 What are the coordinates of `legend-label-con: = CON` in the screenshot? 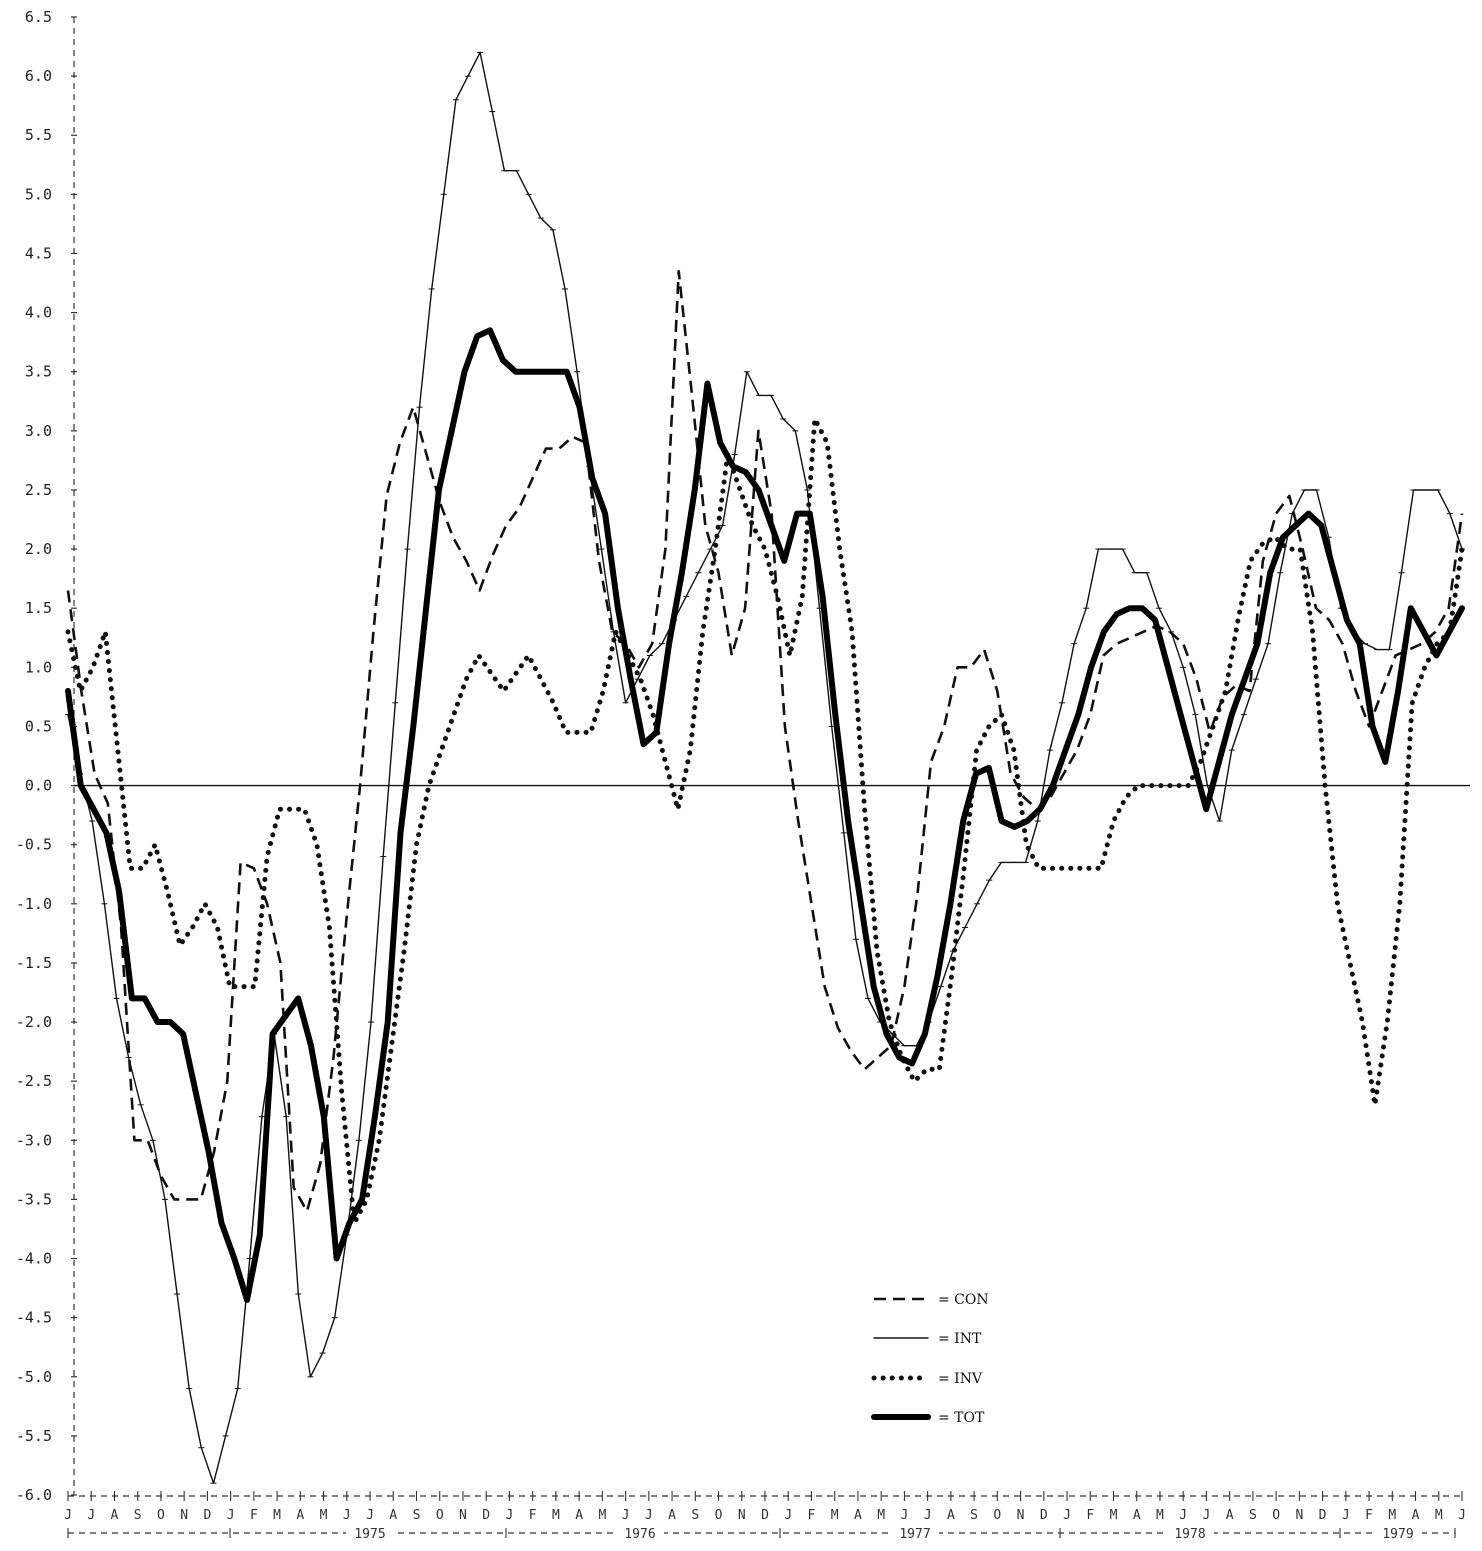 It's located at (963, 1300).